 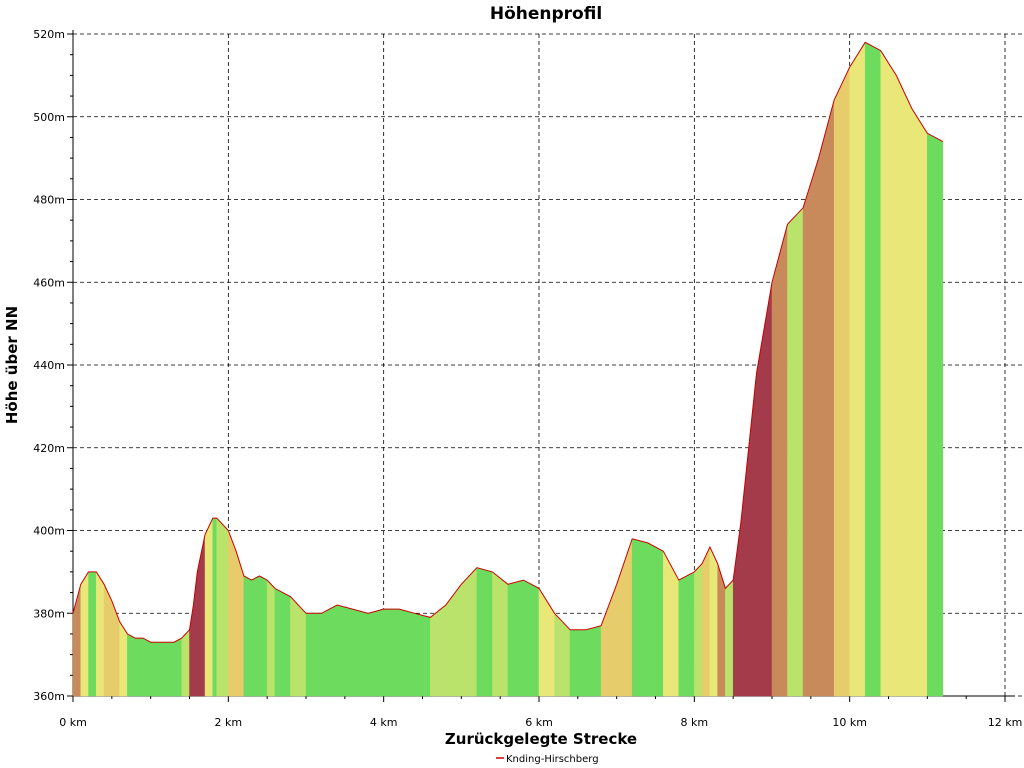 I want to click on legend: Knding-Hirschberg, so click(x=547, y=759).